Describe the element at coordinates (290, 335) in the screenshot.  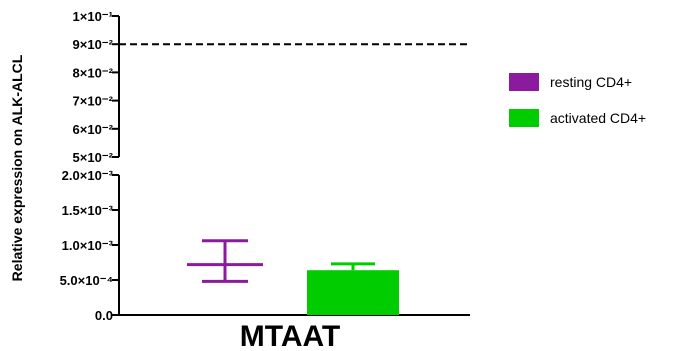
I see `x-category-label: MTAAT` at that location.